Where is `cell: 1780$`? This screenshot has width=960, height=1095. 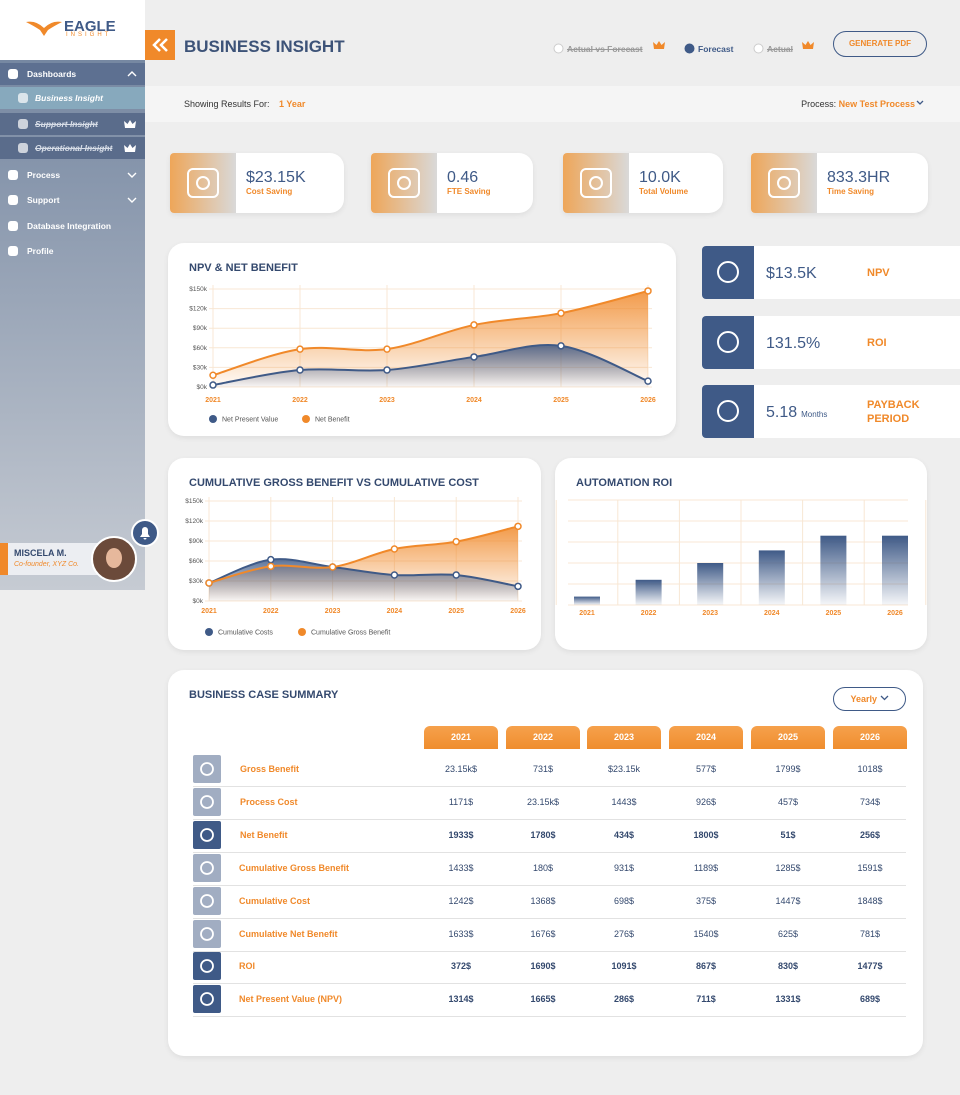
cell: 1780$ is located at coordinates (543, 834).